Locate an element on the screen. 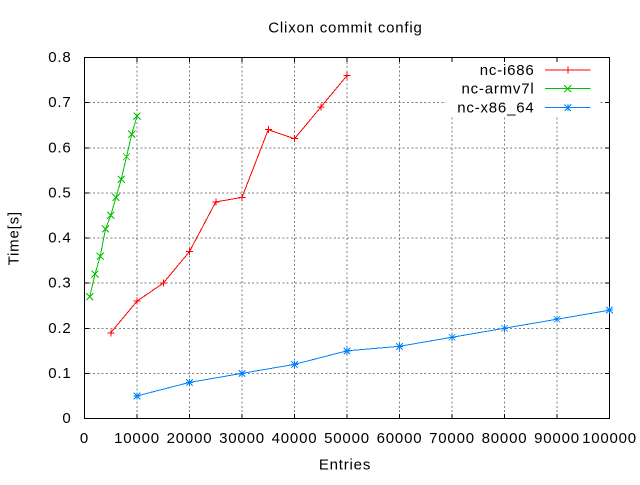 This screenshot has height=485, width=640. svg-text: 20000 is located at coordinates (190, 438).